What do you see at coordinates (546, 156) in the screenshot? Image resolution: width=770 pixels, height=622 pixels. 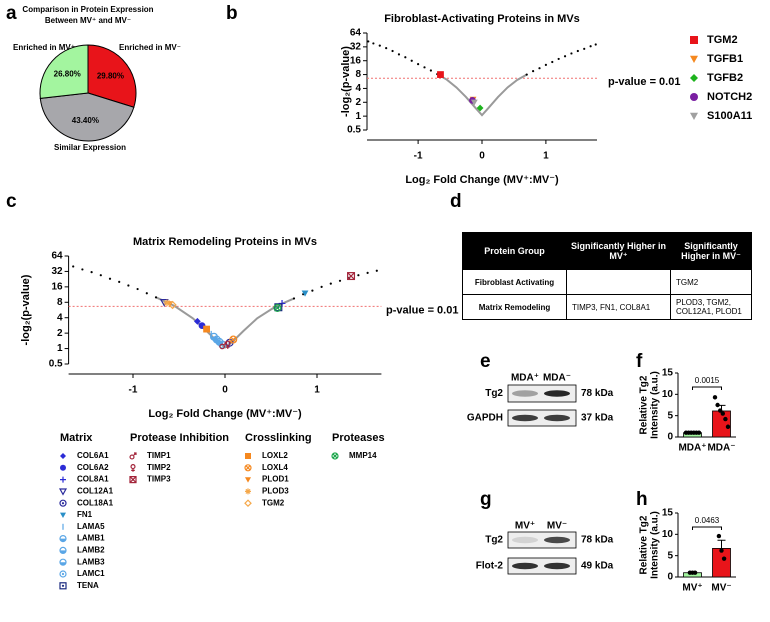 I see `x-tick-label: 1` at bounding box center [546, 156].